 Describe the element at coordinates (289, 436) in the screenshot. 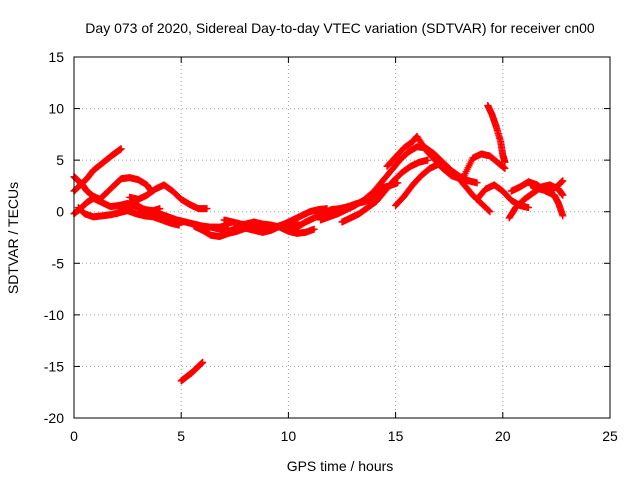

I see `x-tick-label: 10` at that location.